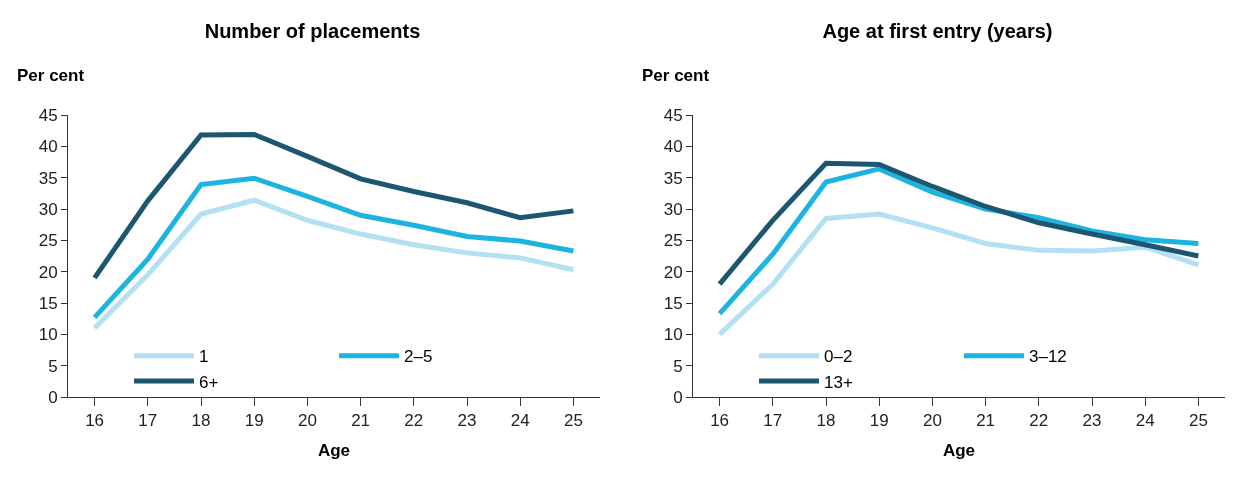  I want to click on legend-label: 1, so click(204, 357).